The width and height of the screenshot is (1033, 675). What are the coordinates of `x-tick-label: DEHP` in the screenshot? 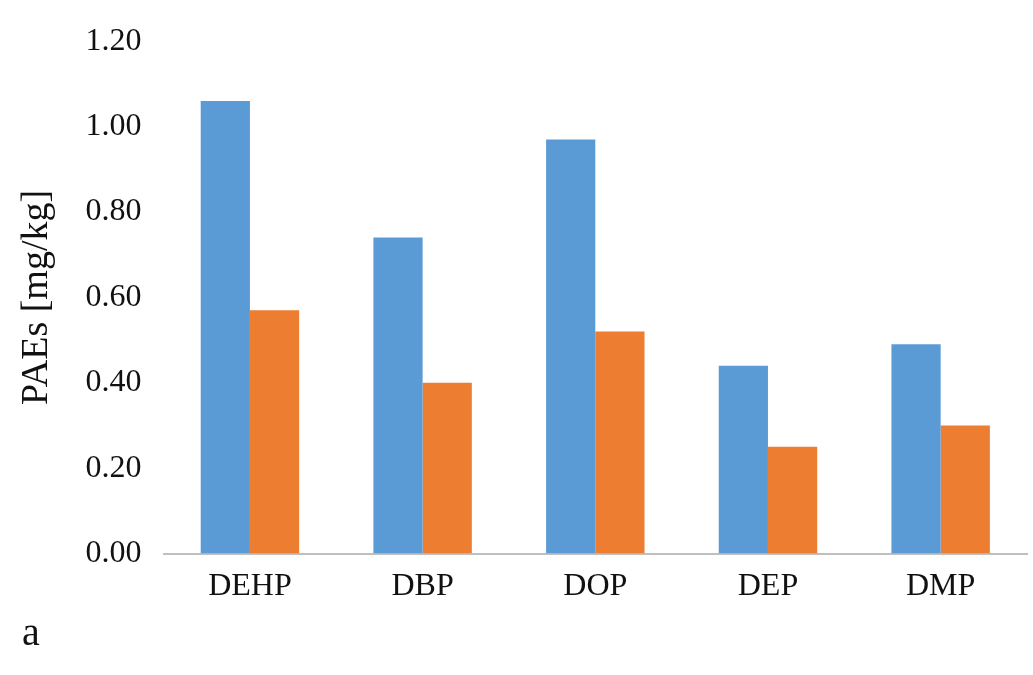 It's located at (250, 584).